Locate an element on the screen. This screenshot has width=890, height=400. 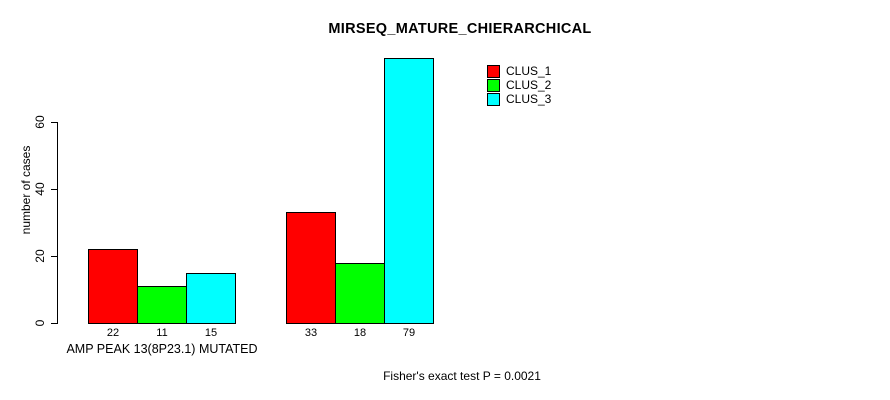
bar-value-label: 11 is located at coordinates (162, 333).